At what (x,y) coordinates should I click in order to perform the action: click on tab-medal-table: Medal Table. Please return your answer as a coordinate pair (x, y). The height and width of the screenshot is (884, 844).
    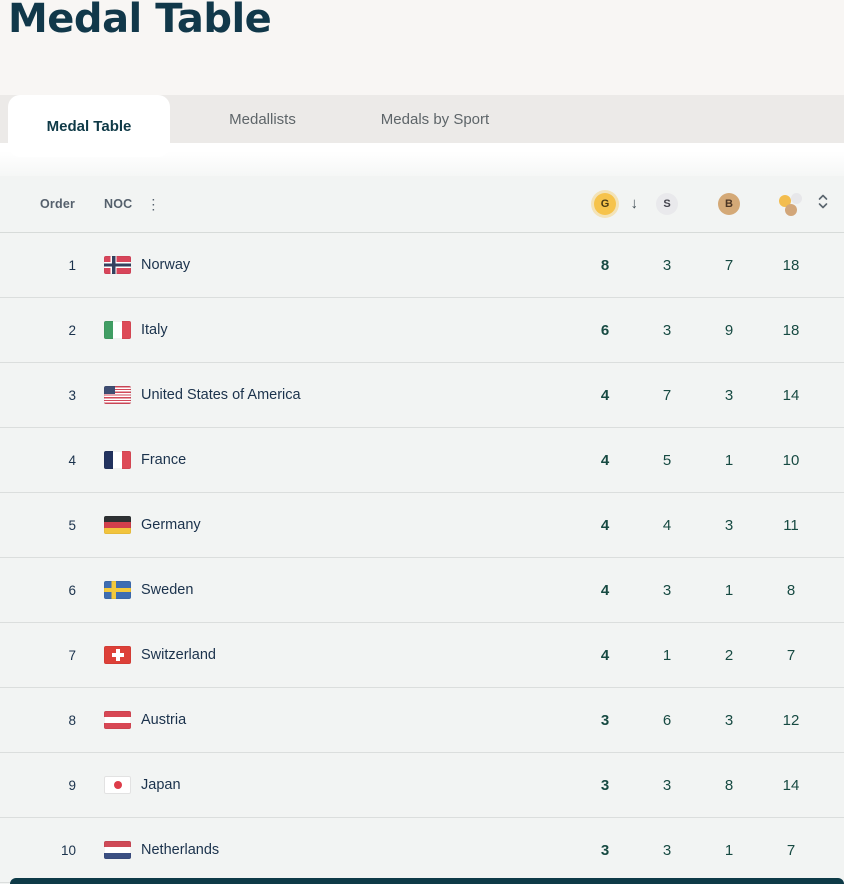
    Looking at the image, I should click on (89, 126).